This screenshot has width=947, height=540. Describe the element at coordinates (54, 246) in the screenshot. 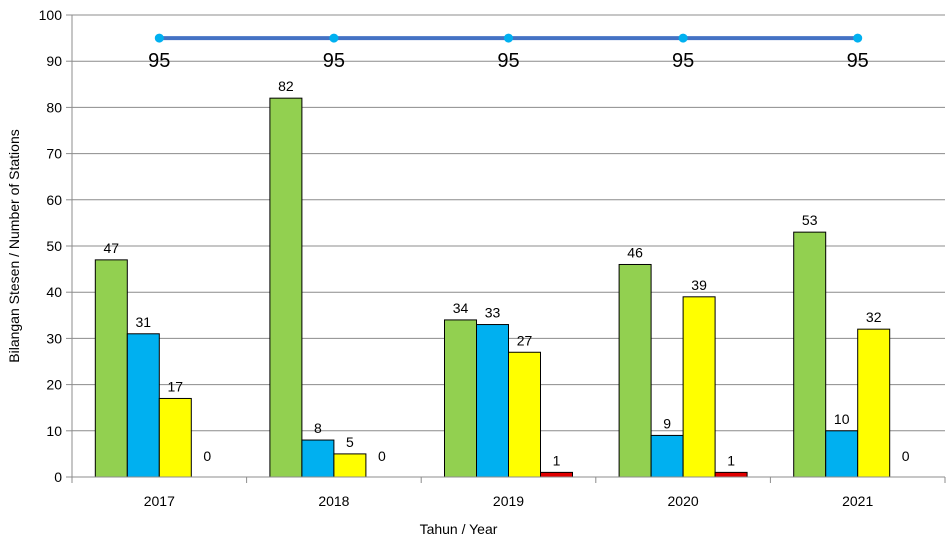

I see `y-tick-label: 50` at that location.